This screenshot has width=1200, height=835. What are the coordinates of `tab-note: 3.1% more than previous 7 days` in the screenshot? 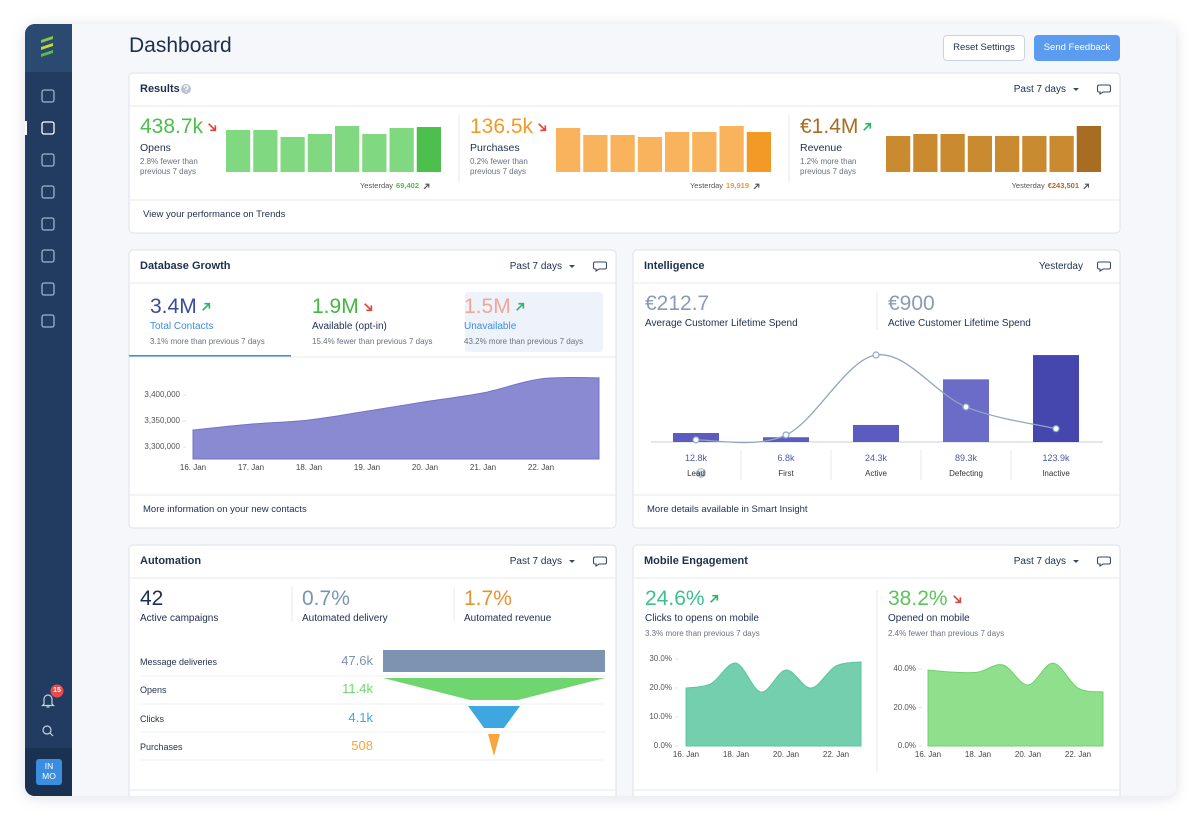 It's located at (207, 341).